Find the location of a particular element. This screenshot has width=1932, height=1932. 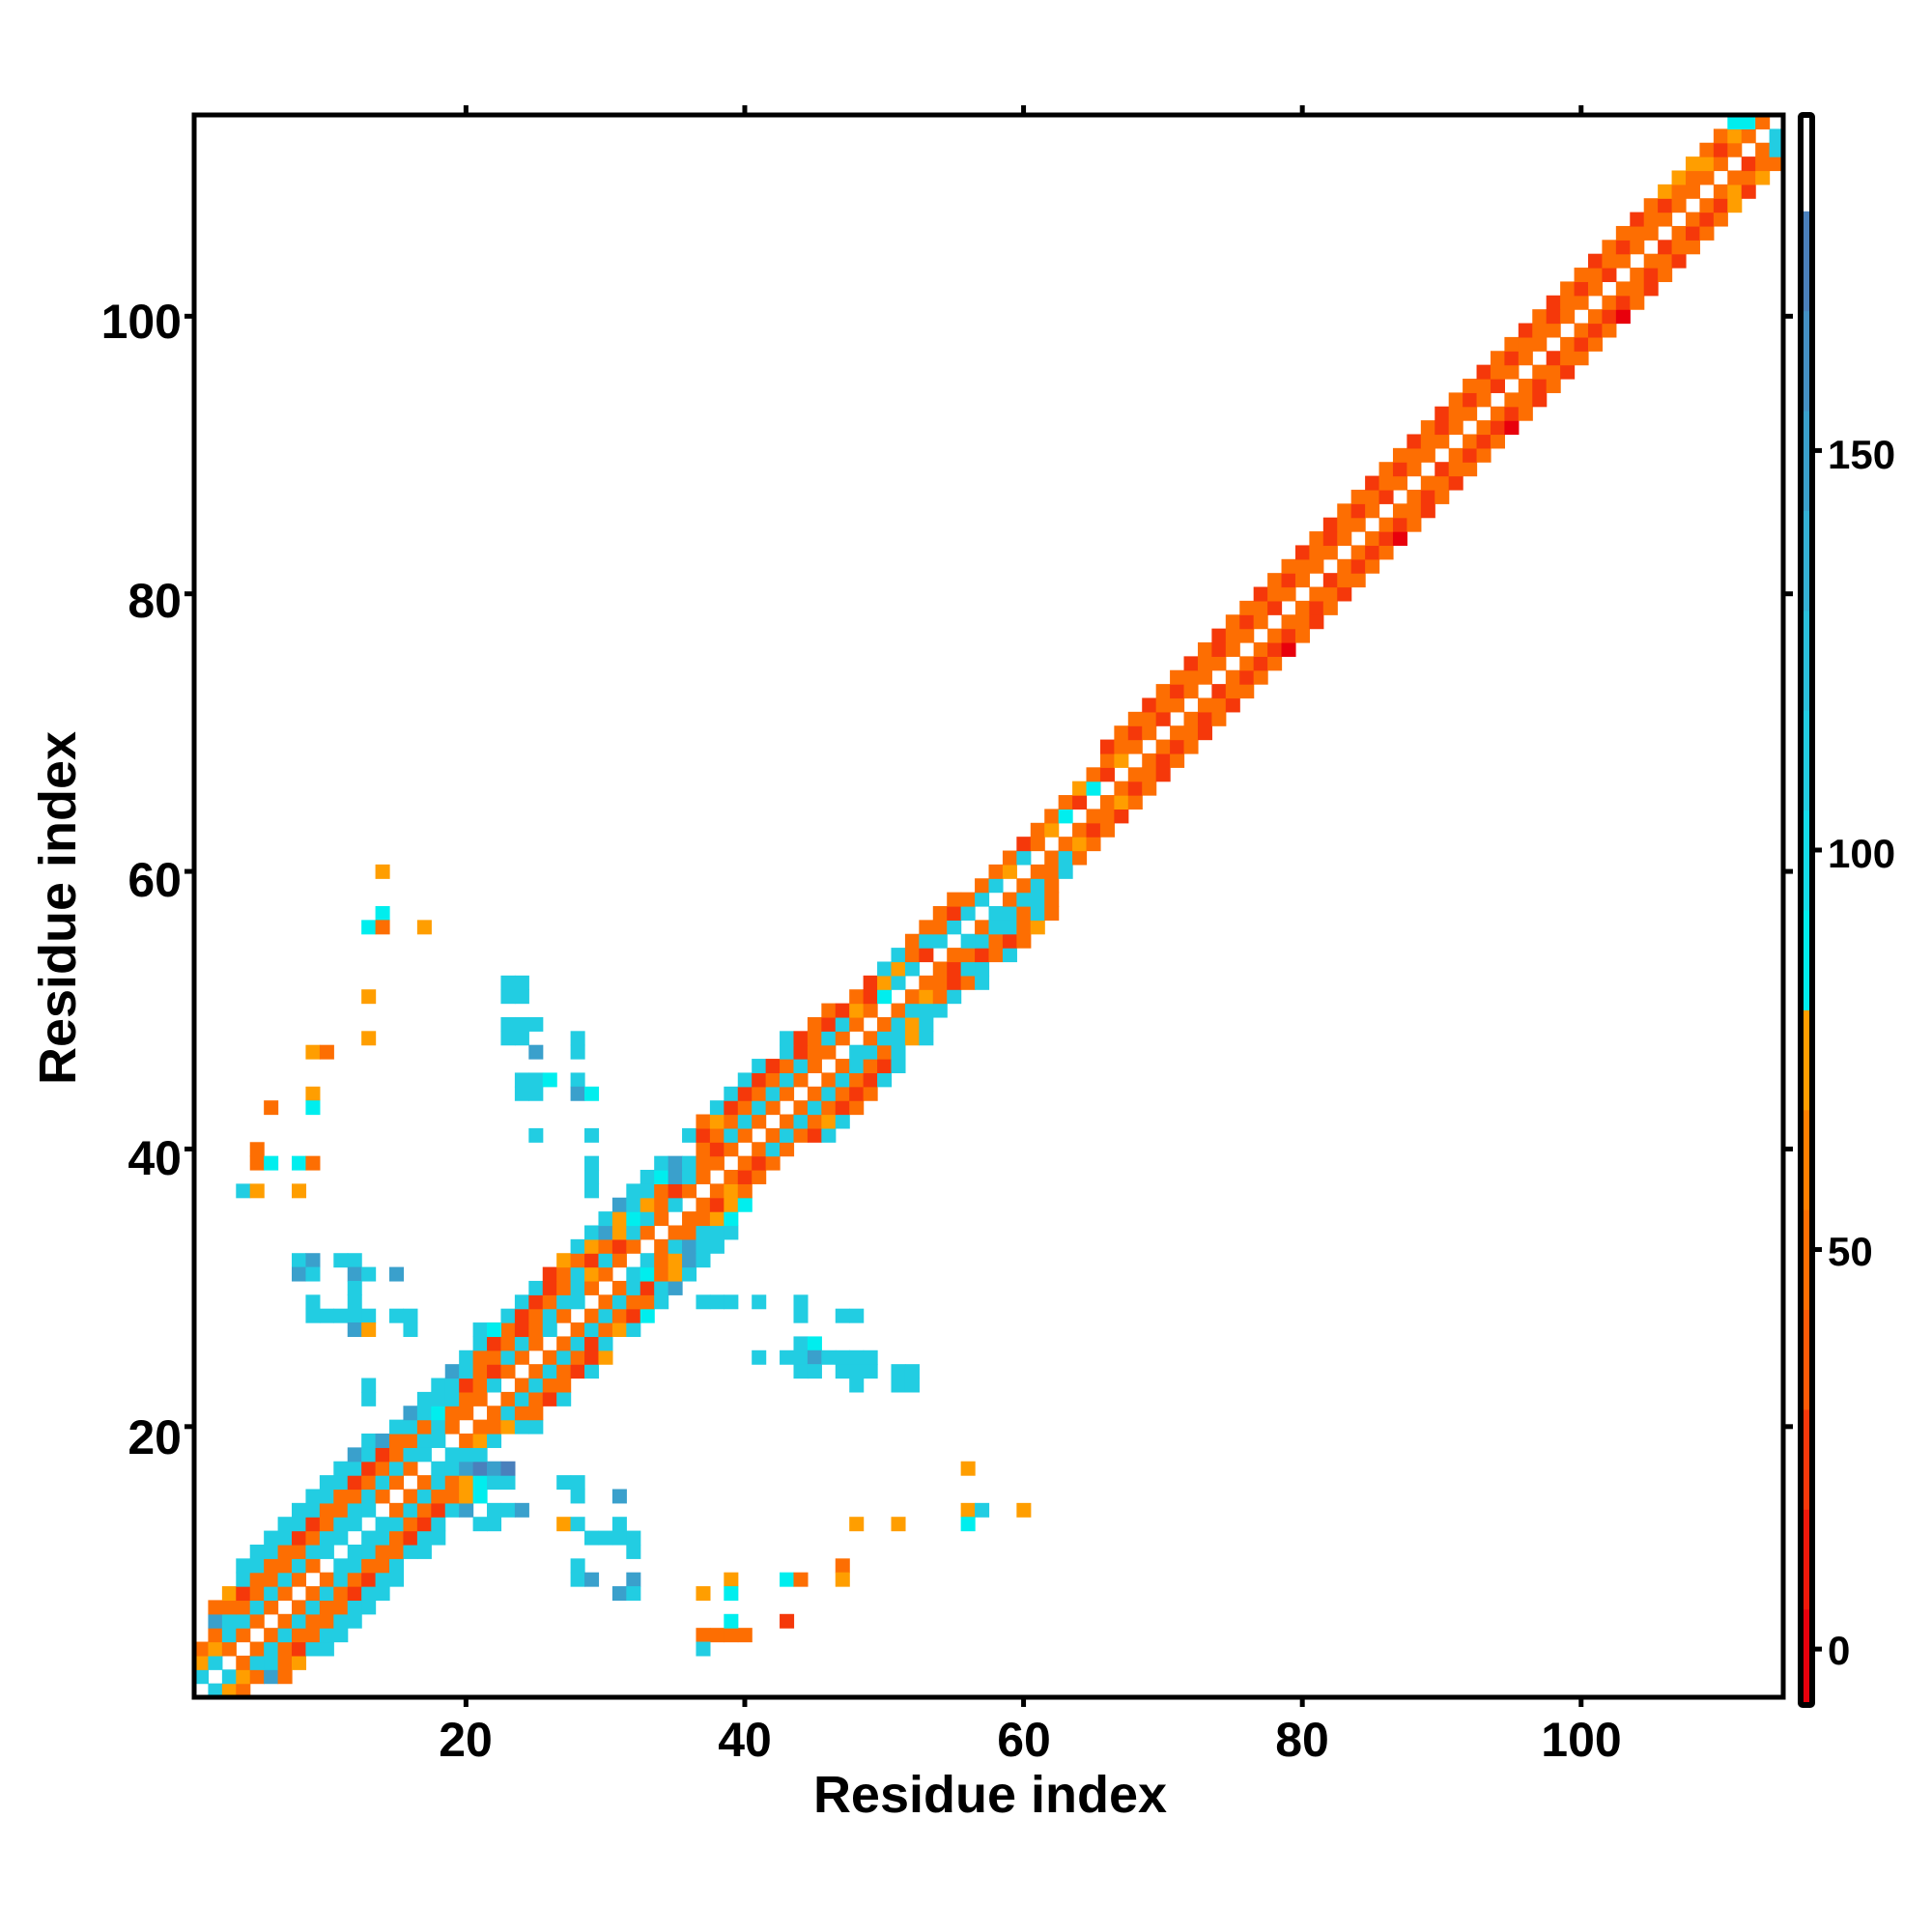

colorbar-frame is located at coordinates (1806, 910).